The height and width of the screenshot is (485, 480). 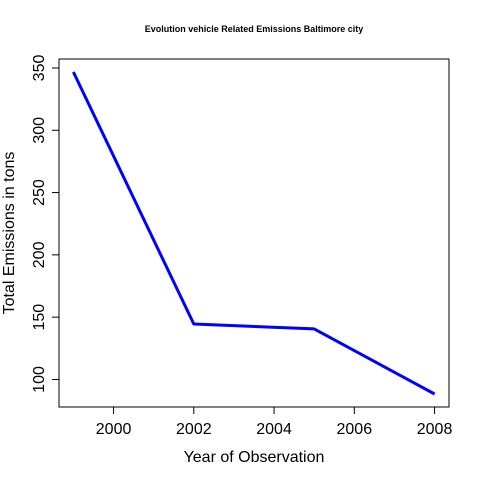 What do you see at coordinates (194, 429) in the screenshot?
I see `x-tick-label: 2002` at bounding box center [194, 429].